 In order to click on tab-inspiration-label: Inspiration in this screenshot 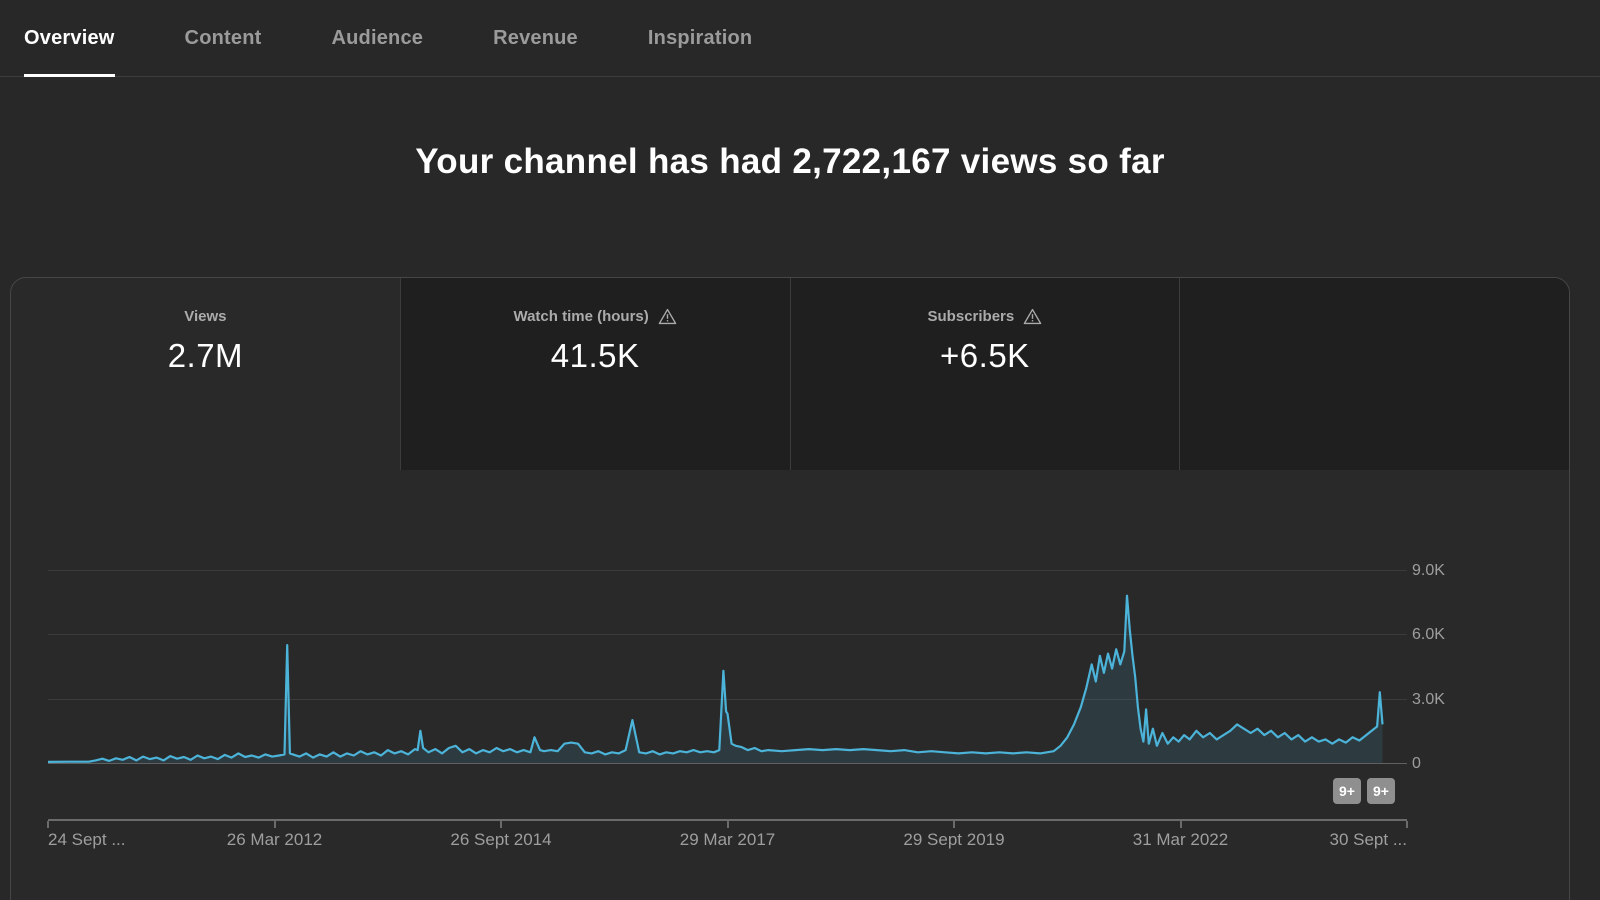, I will do `click(700, 37)`.